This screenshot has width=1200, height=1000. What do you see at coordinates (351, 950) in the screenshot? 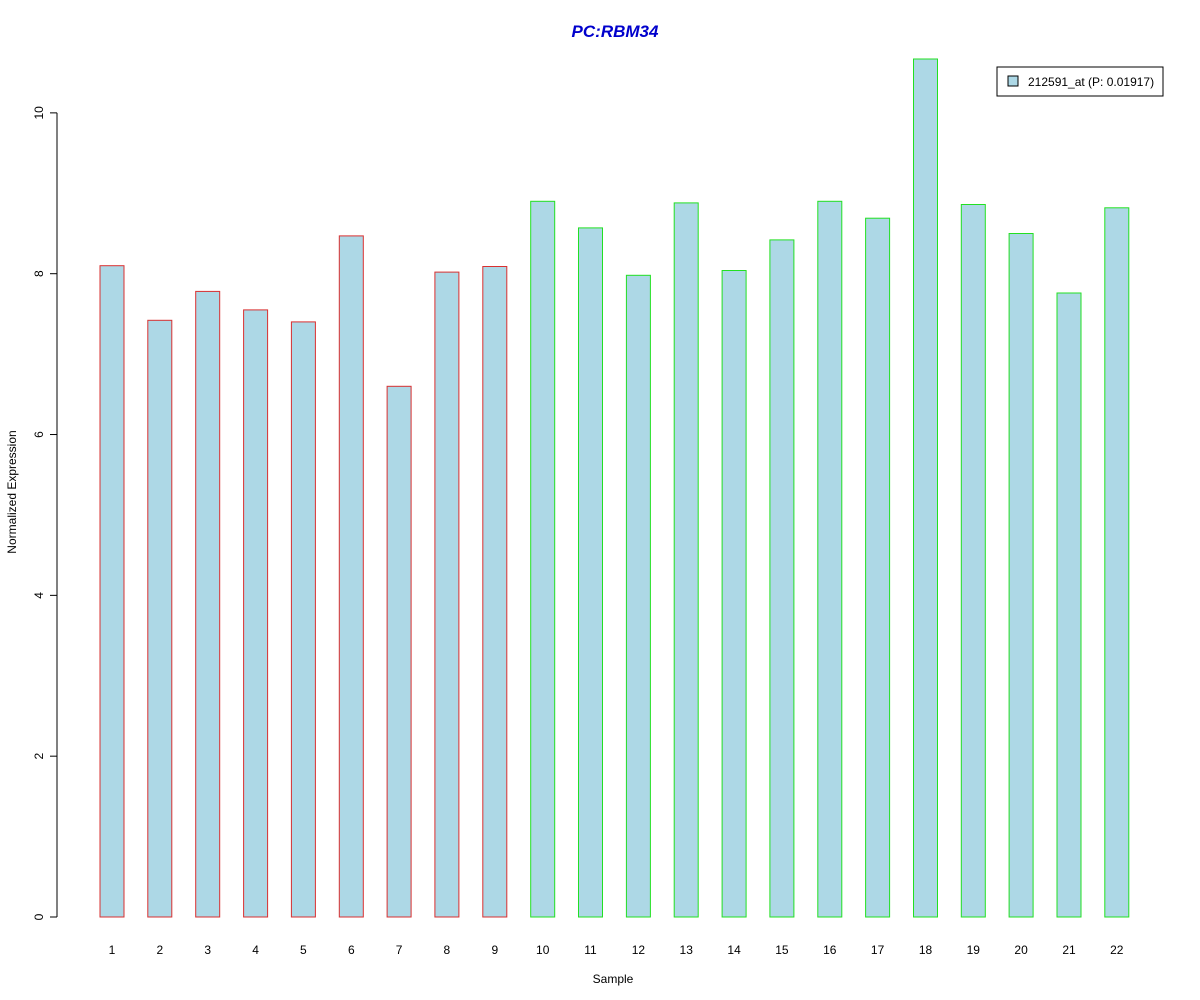
I see `x-tick-label: 6` at bounding box center [351, 950].